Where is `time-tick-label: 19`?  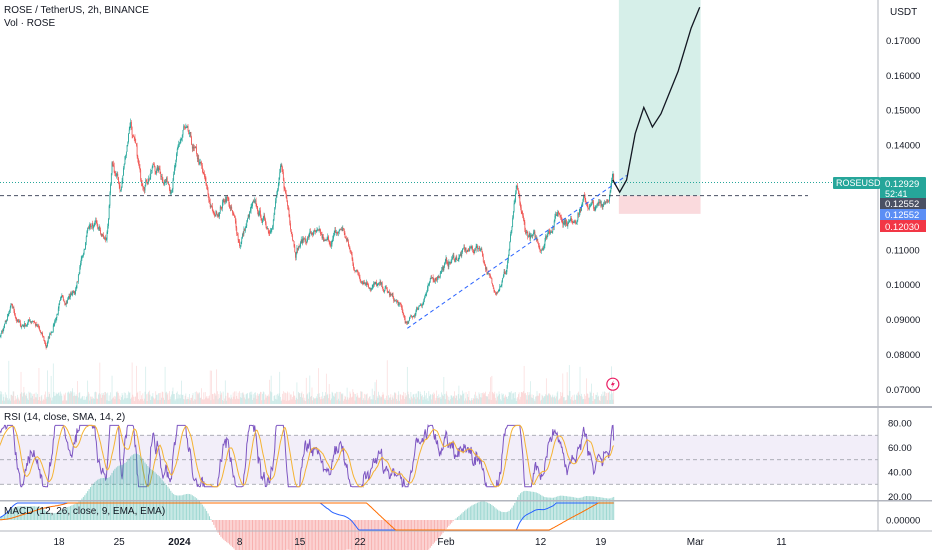 time-tick-label: 19 is located at coordinates (601, 542).